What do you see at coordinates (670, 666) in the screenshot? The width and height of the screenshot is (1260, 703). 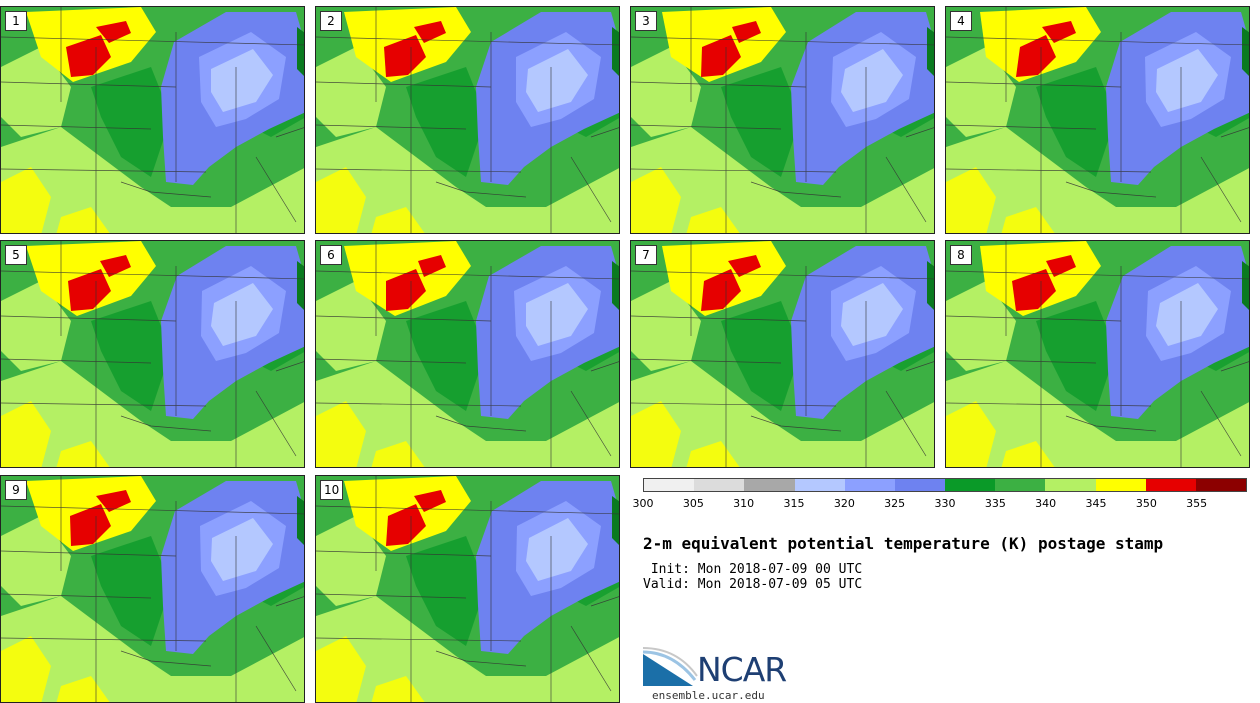 I see `ncar-logo-icon` at bounding box center [670, 666].